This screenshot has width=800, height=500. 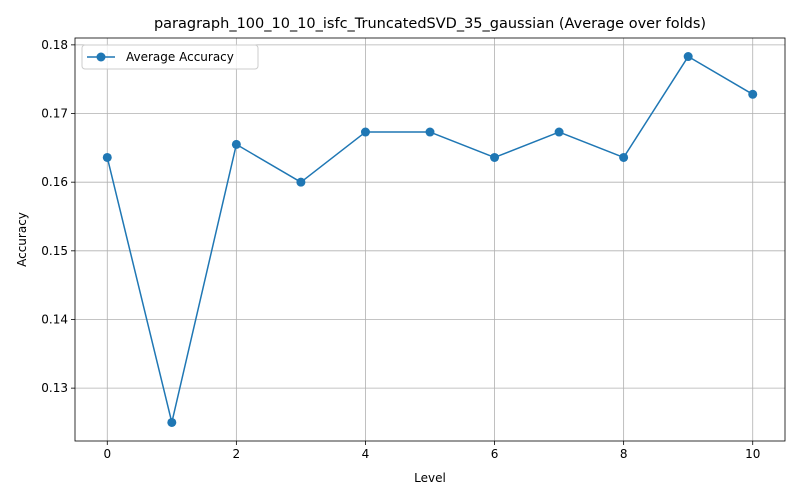 I want to click on y-tick-label: 0.18, so click(x=54, y=45).